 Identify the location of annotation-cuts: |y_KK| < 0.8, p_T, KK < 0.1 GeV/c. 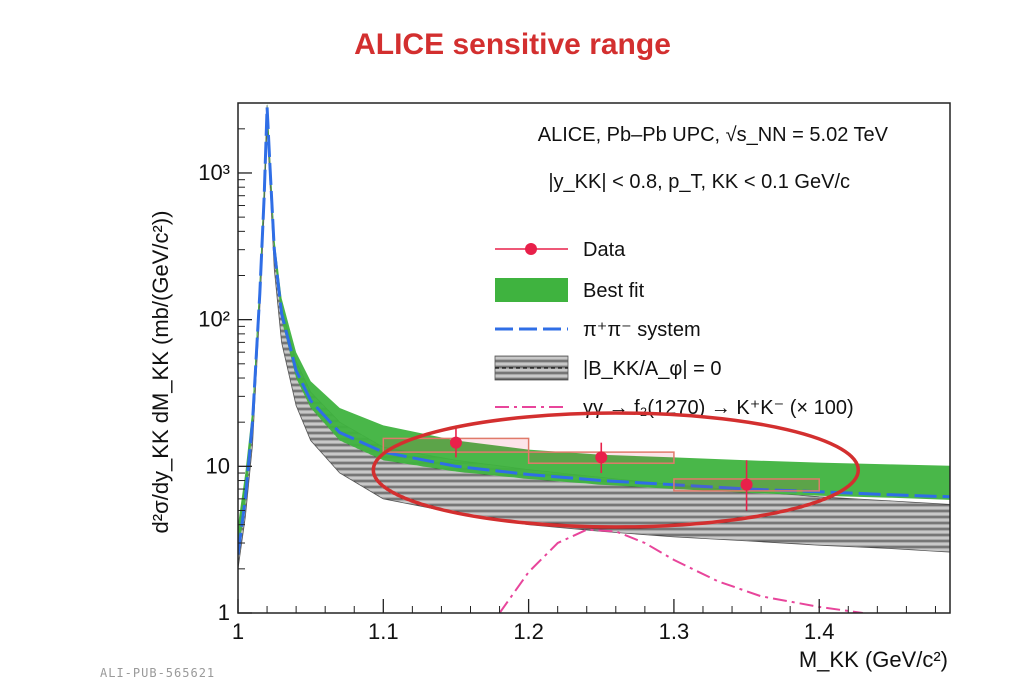
(699, 182).